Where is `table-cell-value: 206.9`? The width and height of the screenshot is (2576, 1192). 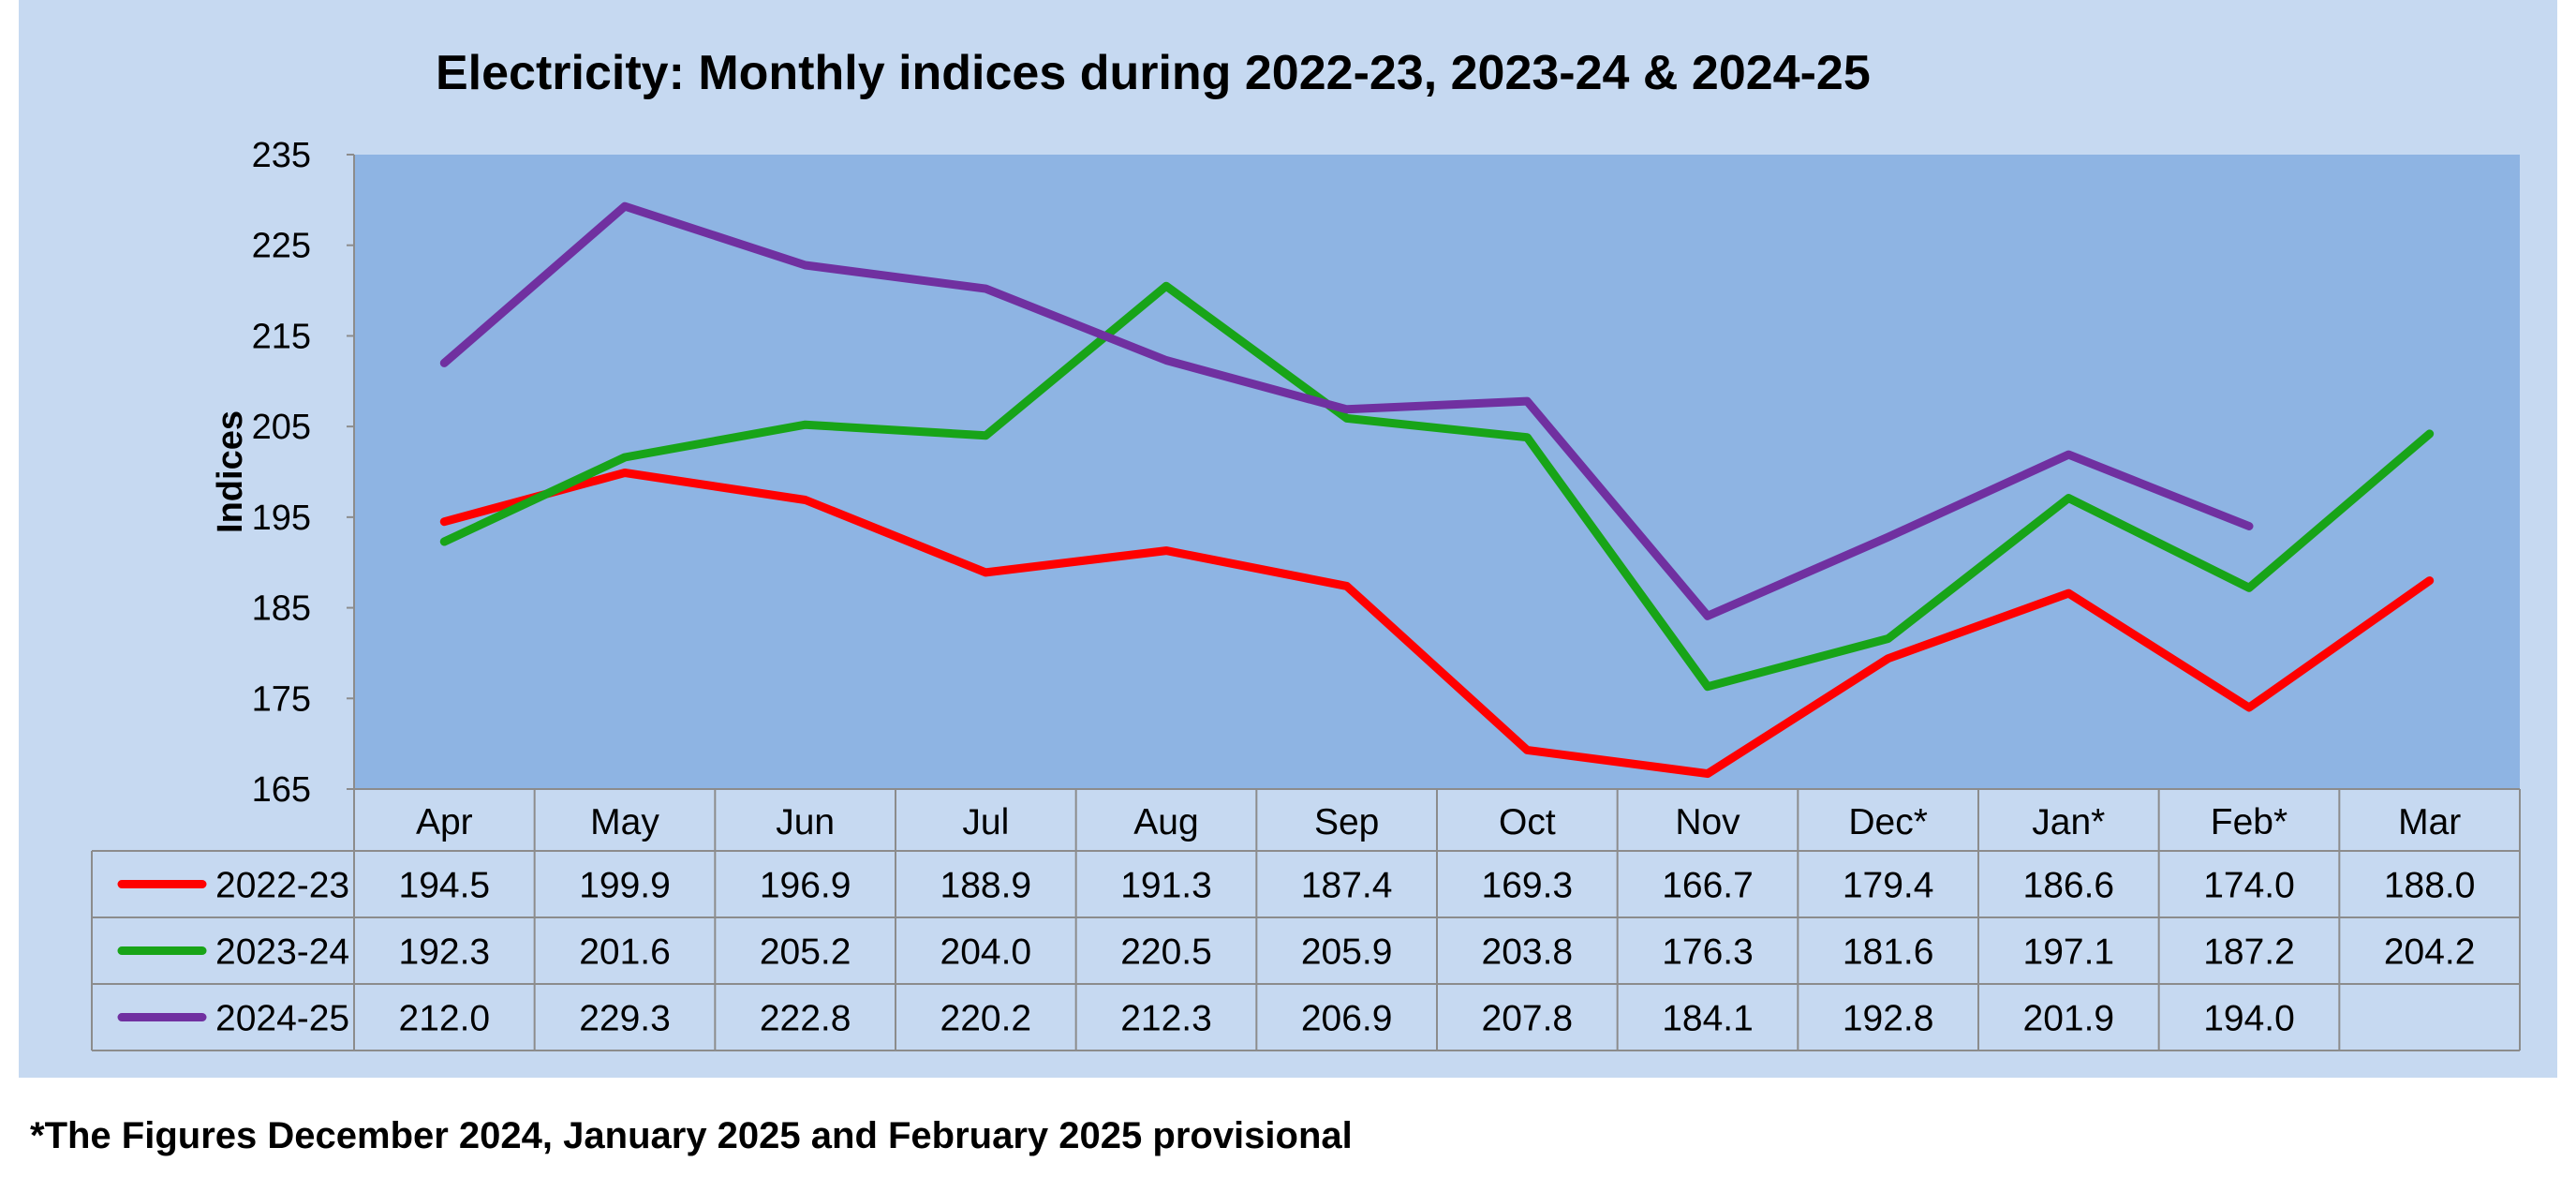
table-cell-value: 206.9 is located at coordinates (1347, 1019).